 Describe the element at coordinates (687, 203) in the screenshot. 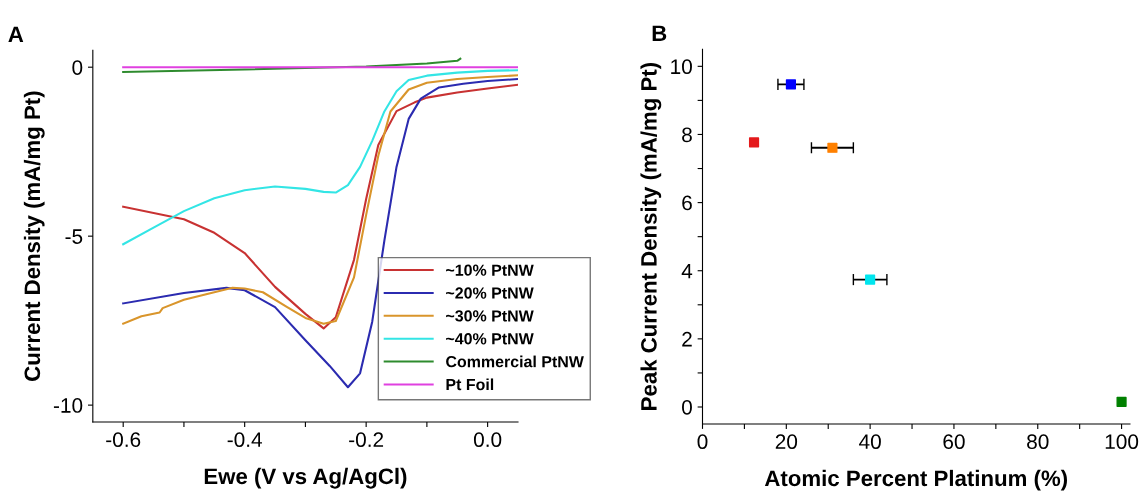

I see `y-tick-label: 6` at that location.